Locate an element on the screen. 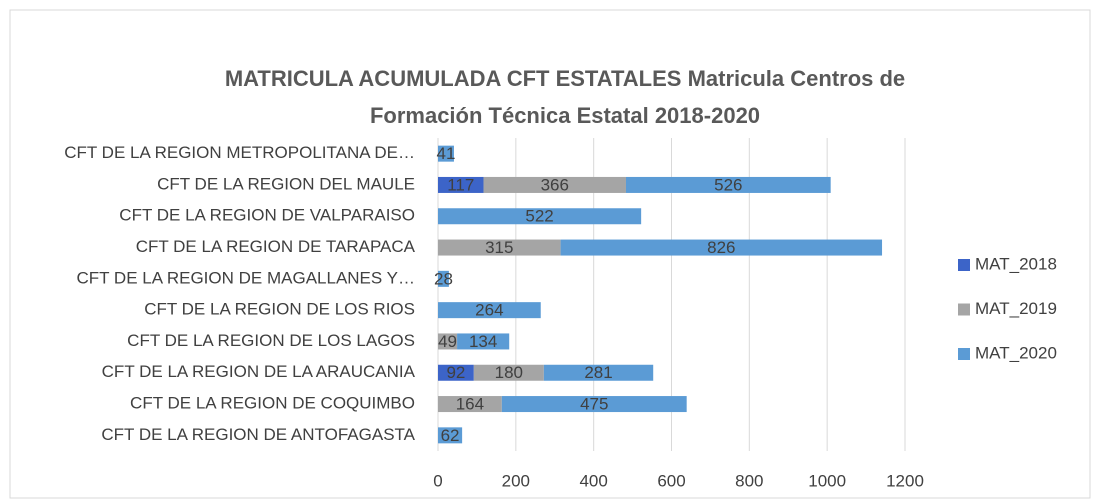 The width and height of the screenshot is (1100, 502). y-tick-label: CFT DE LA REGION DE VALPARAISO is located at coordinates (267, 215).